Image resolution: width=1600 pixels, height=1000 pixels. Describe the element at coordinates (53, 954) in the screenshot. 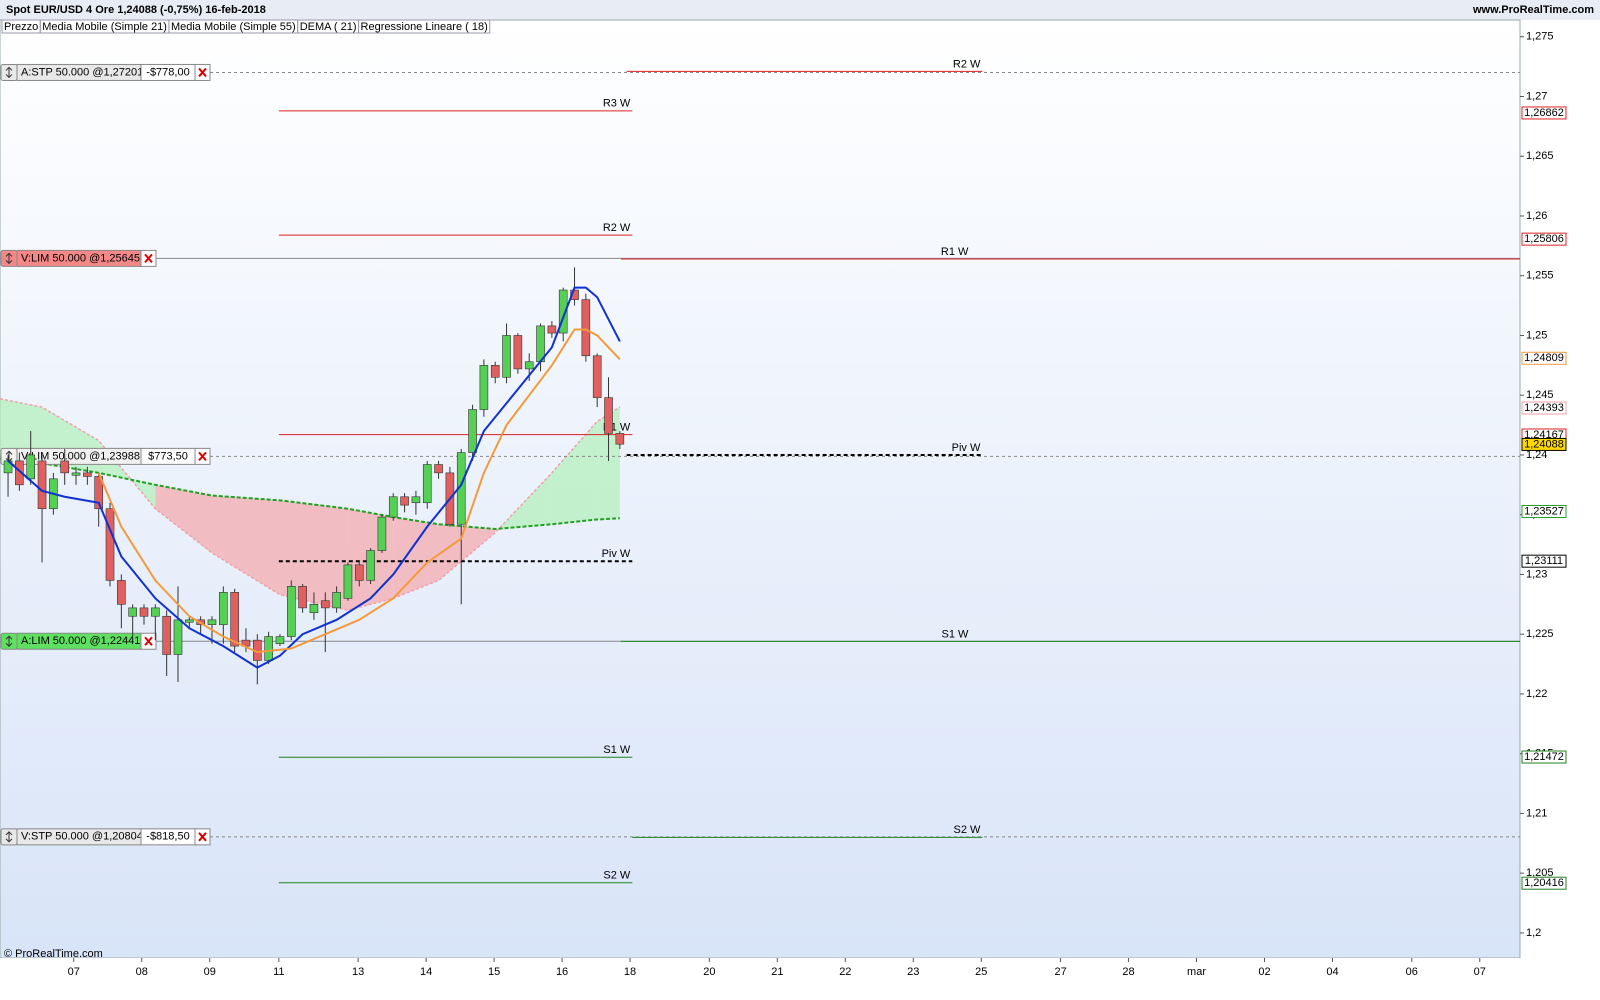

I see `footer: © ProRealTime.com` at that location.